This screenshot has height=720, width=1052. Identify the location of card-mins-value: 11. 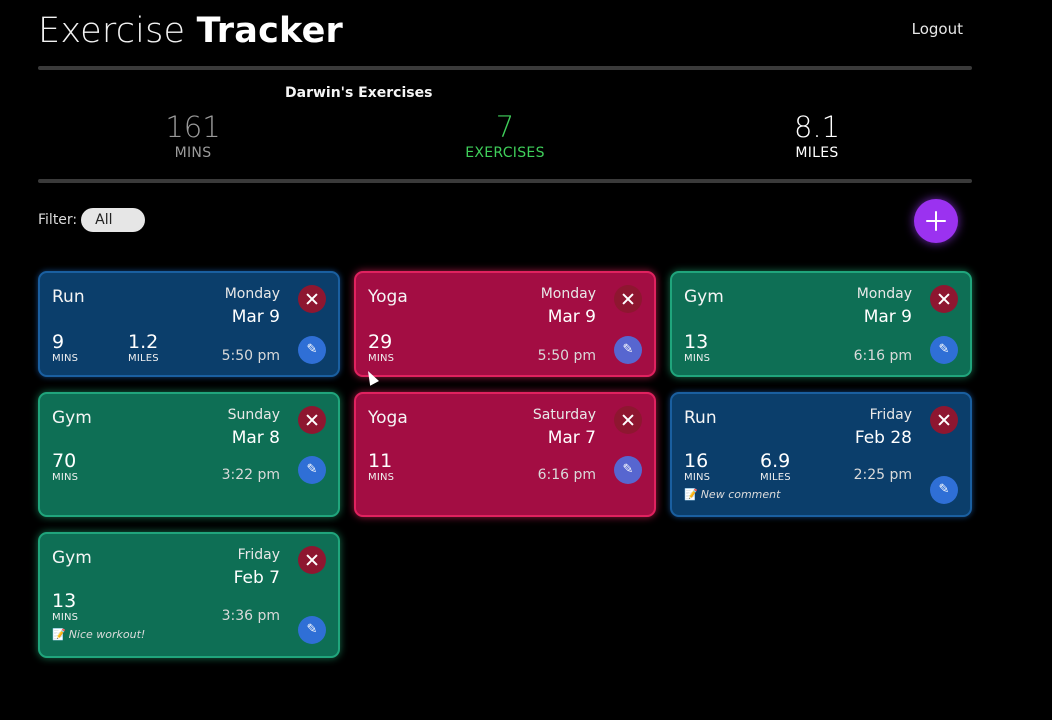
(380, 461).